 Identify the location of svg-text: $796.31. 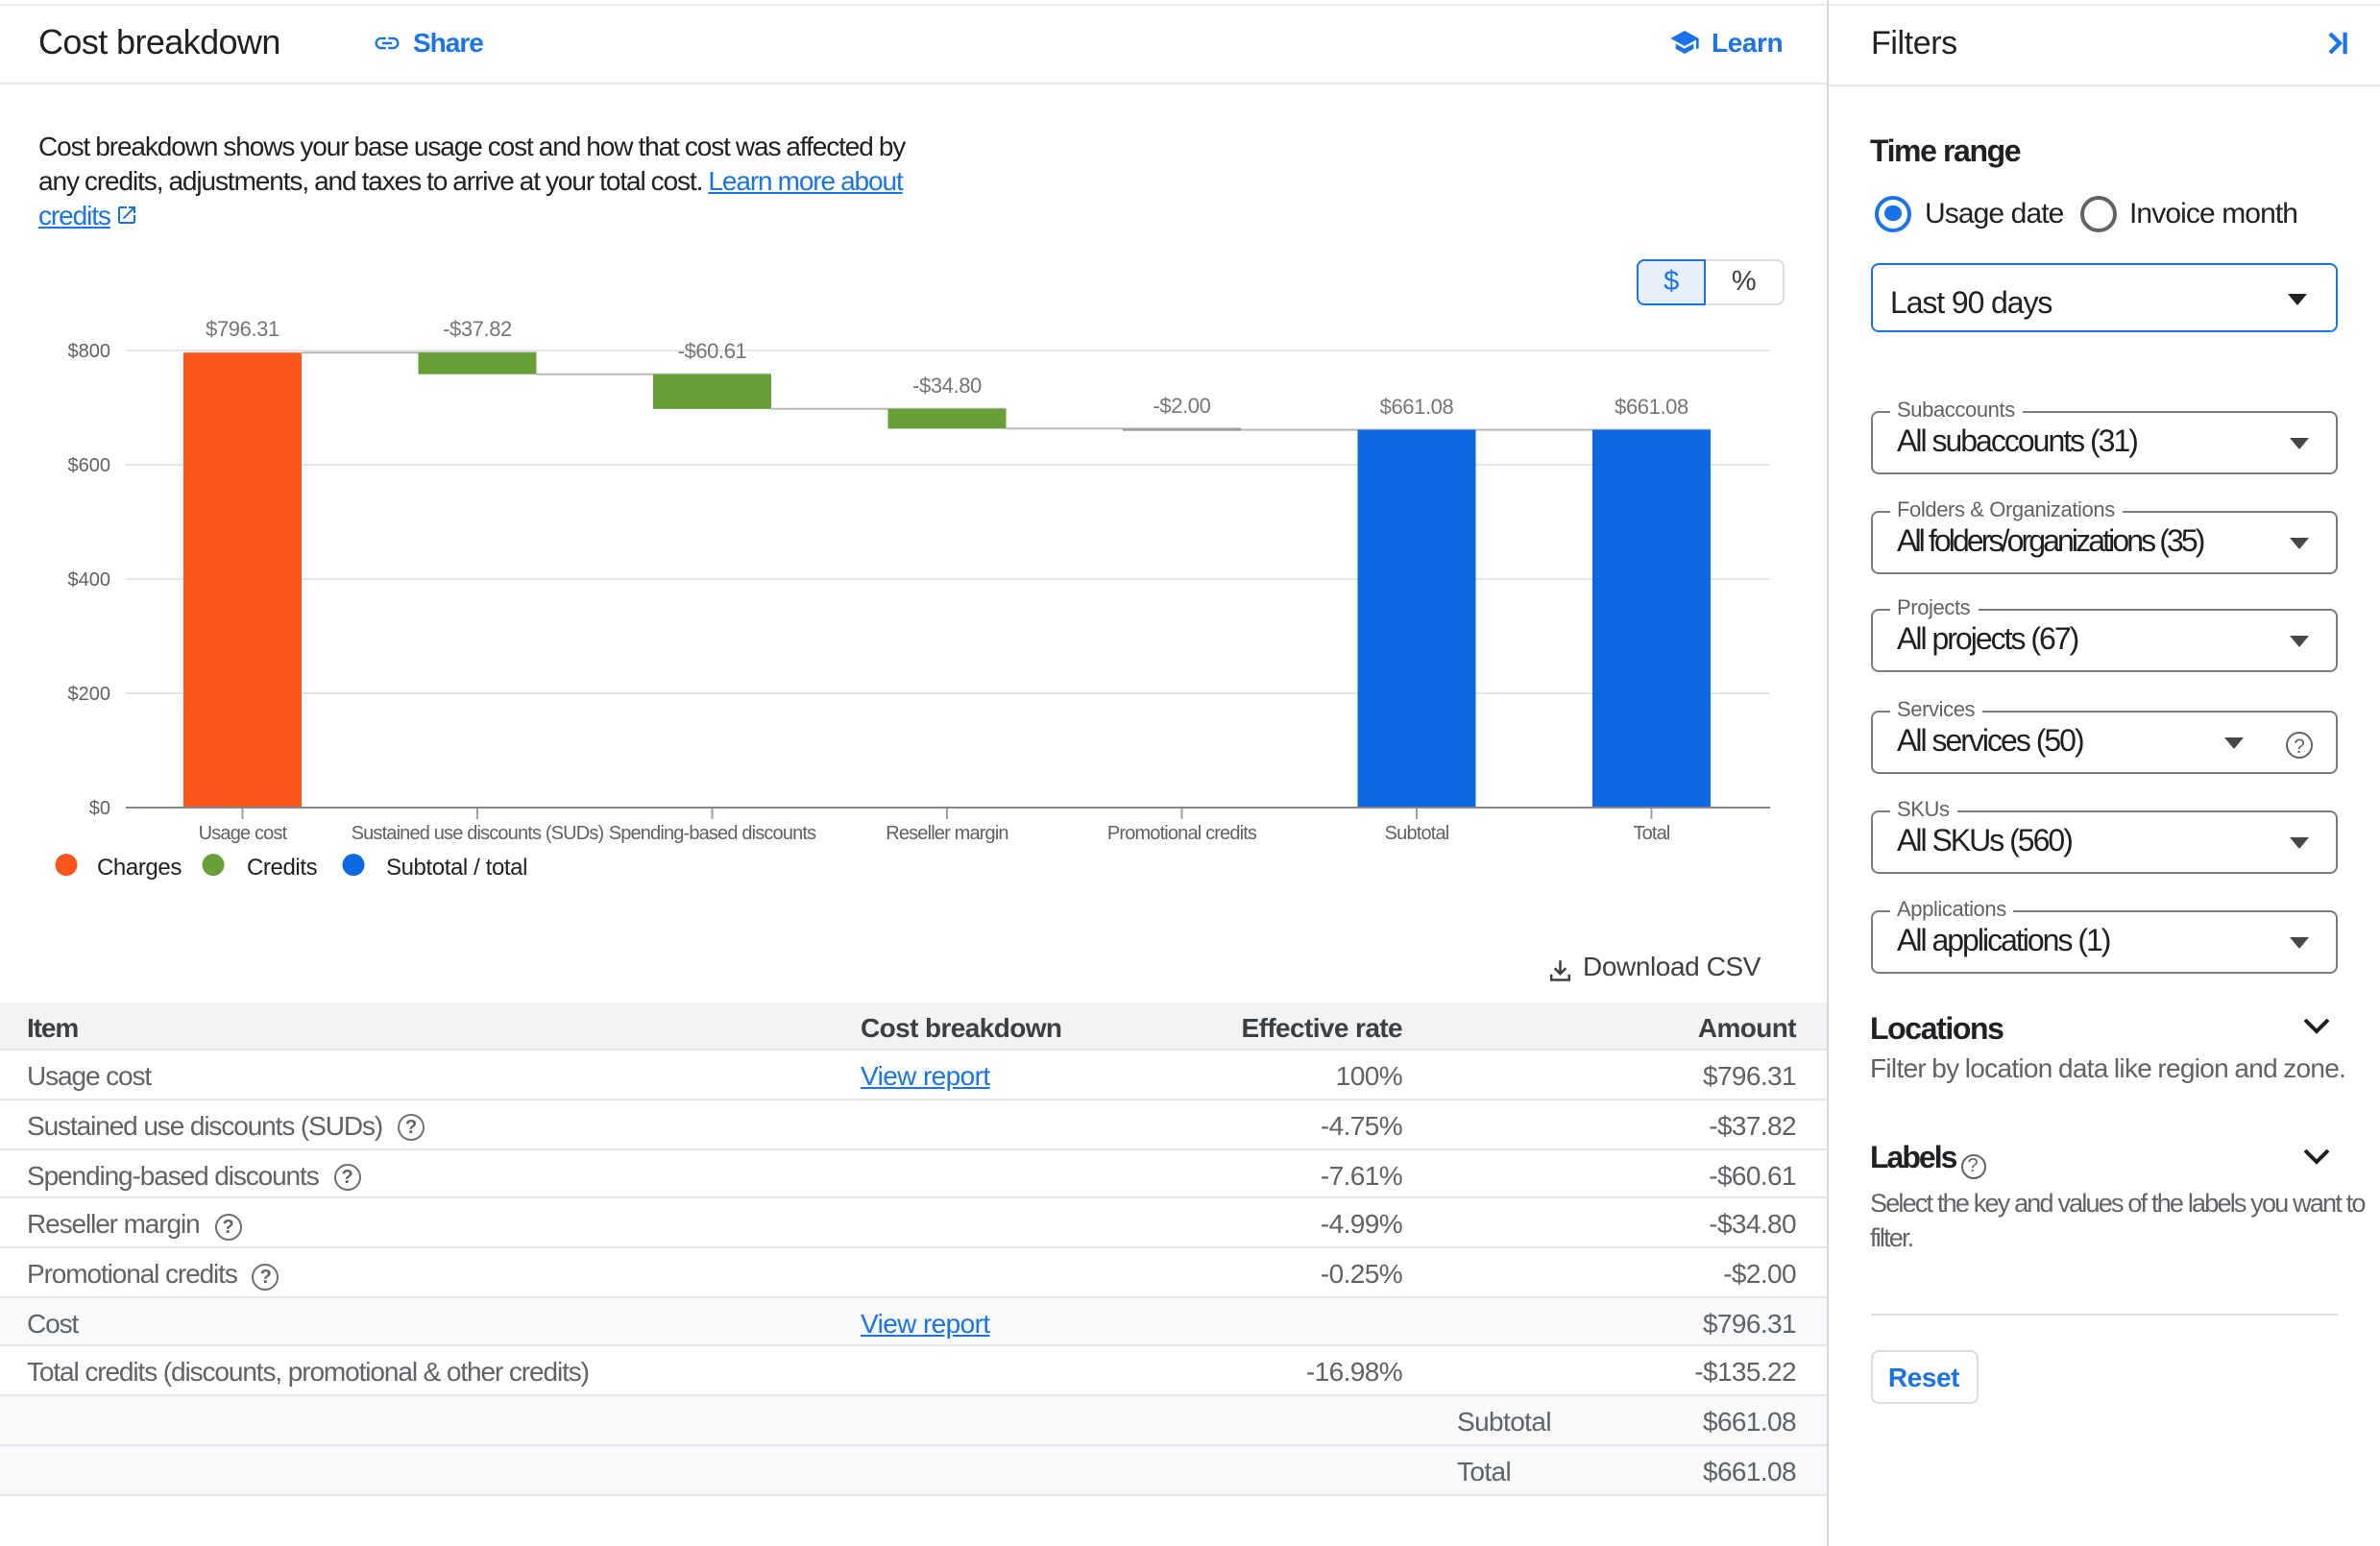
(243, 329).